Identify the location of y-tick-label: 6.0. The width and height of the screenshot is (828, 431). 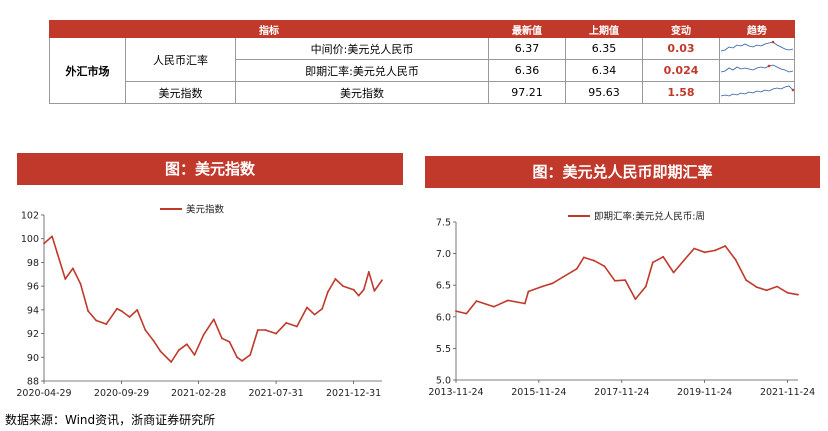
(443, 317).